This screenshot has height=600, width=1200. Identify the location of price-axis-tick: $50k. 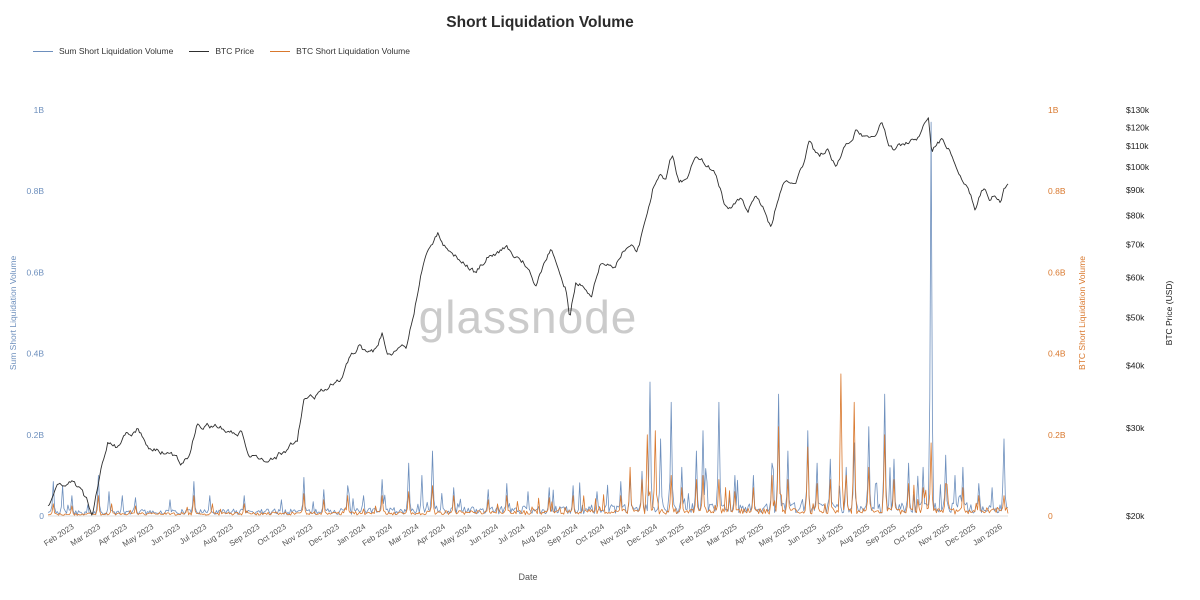
(1135, 317).